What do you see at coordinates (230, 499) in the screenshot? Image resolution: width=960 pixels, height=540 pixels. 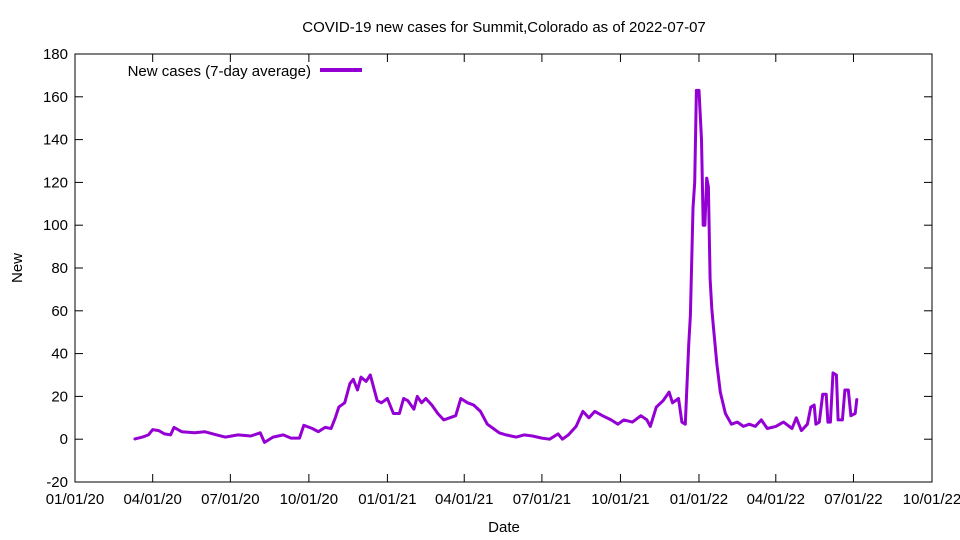 I see `x-tick-label: 07/01/20` at bounding box center [230, 499].